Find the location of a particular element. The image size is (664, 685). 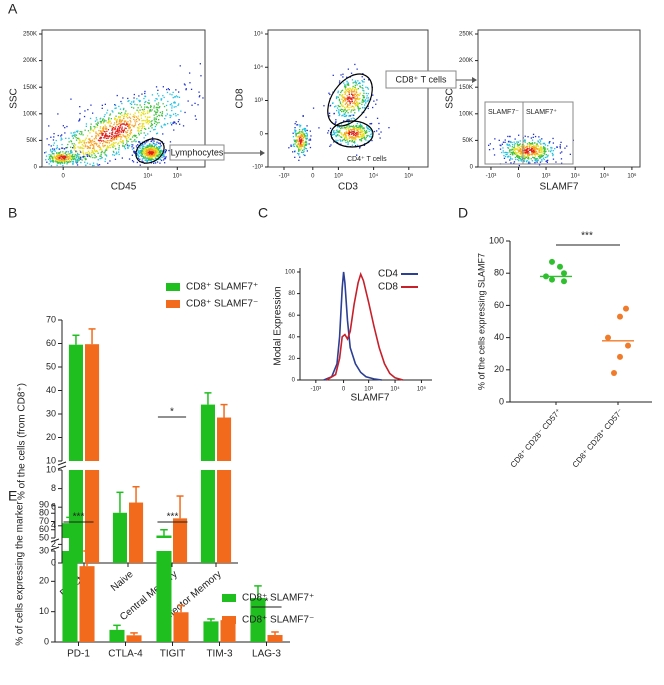

x-tick-label: CTLA-4 is located at coordinates (125, 654).